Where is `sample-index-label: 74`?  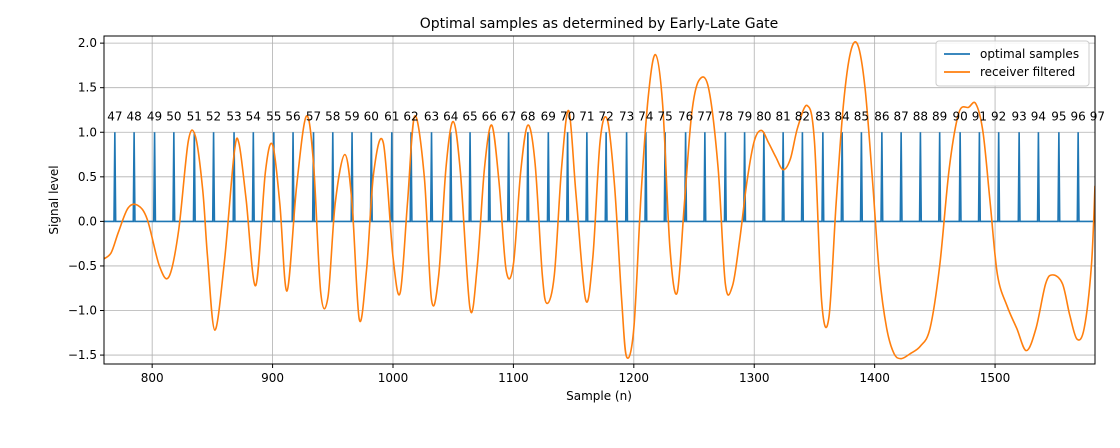 sample-index-label: 74 is located at coordinates (645, 116).